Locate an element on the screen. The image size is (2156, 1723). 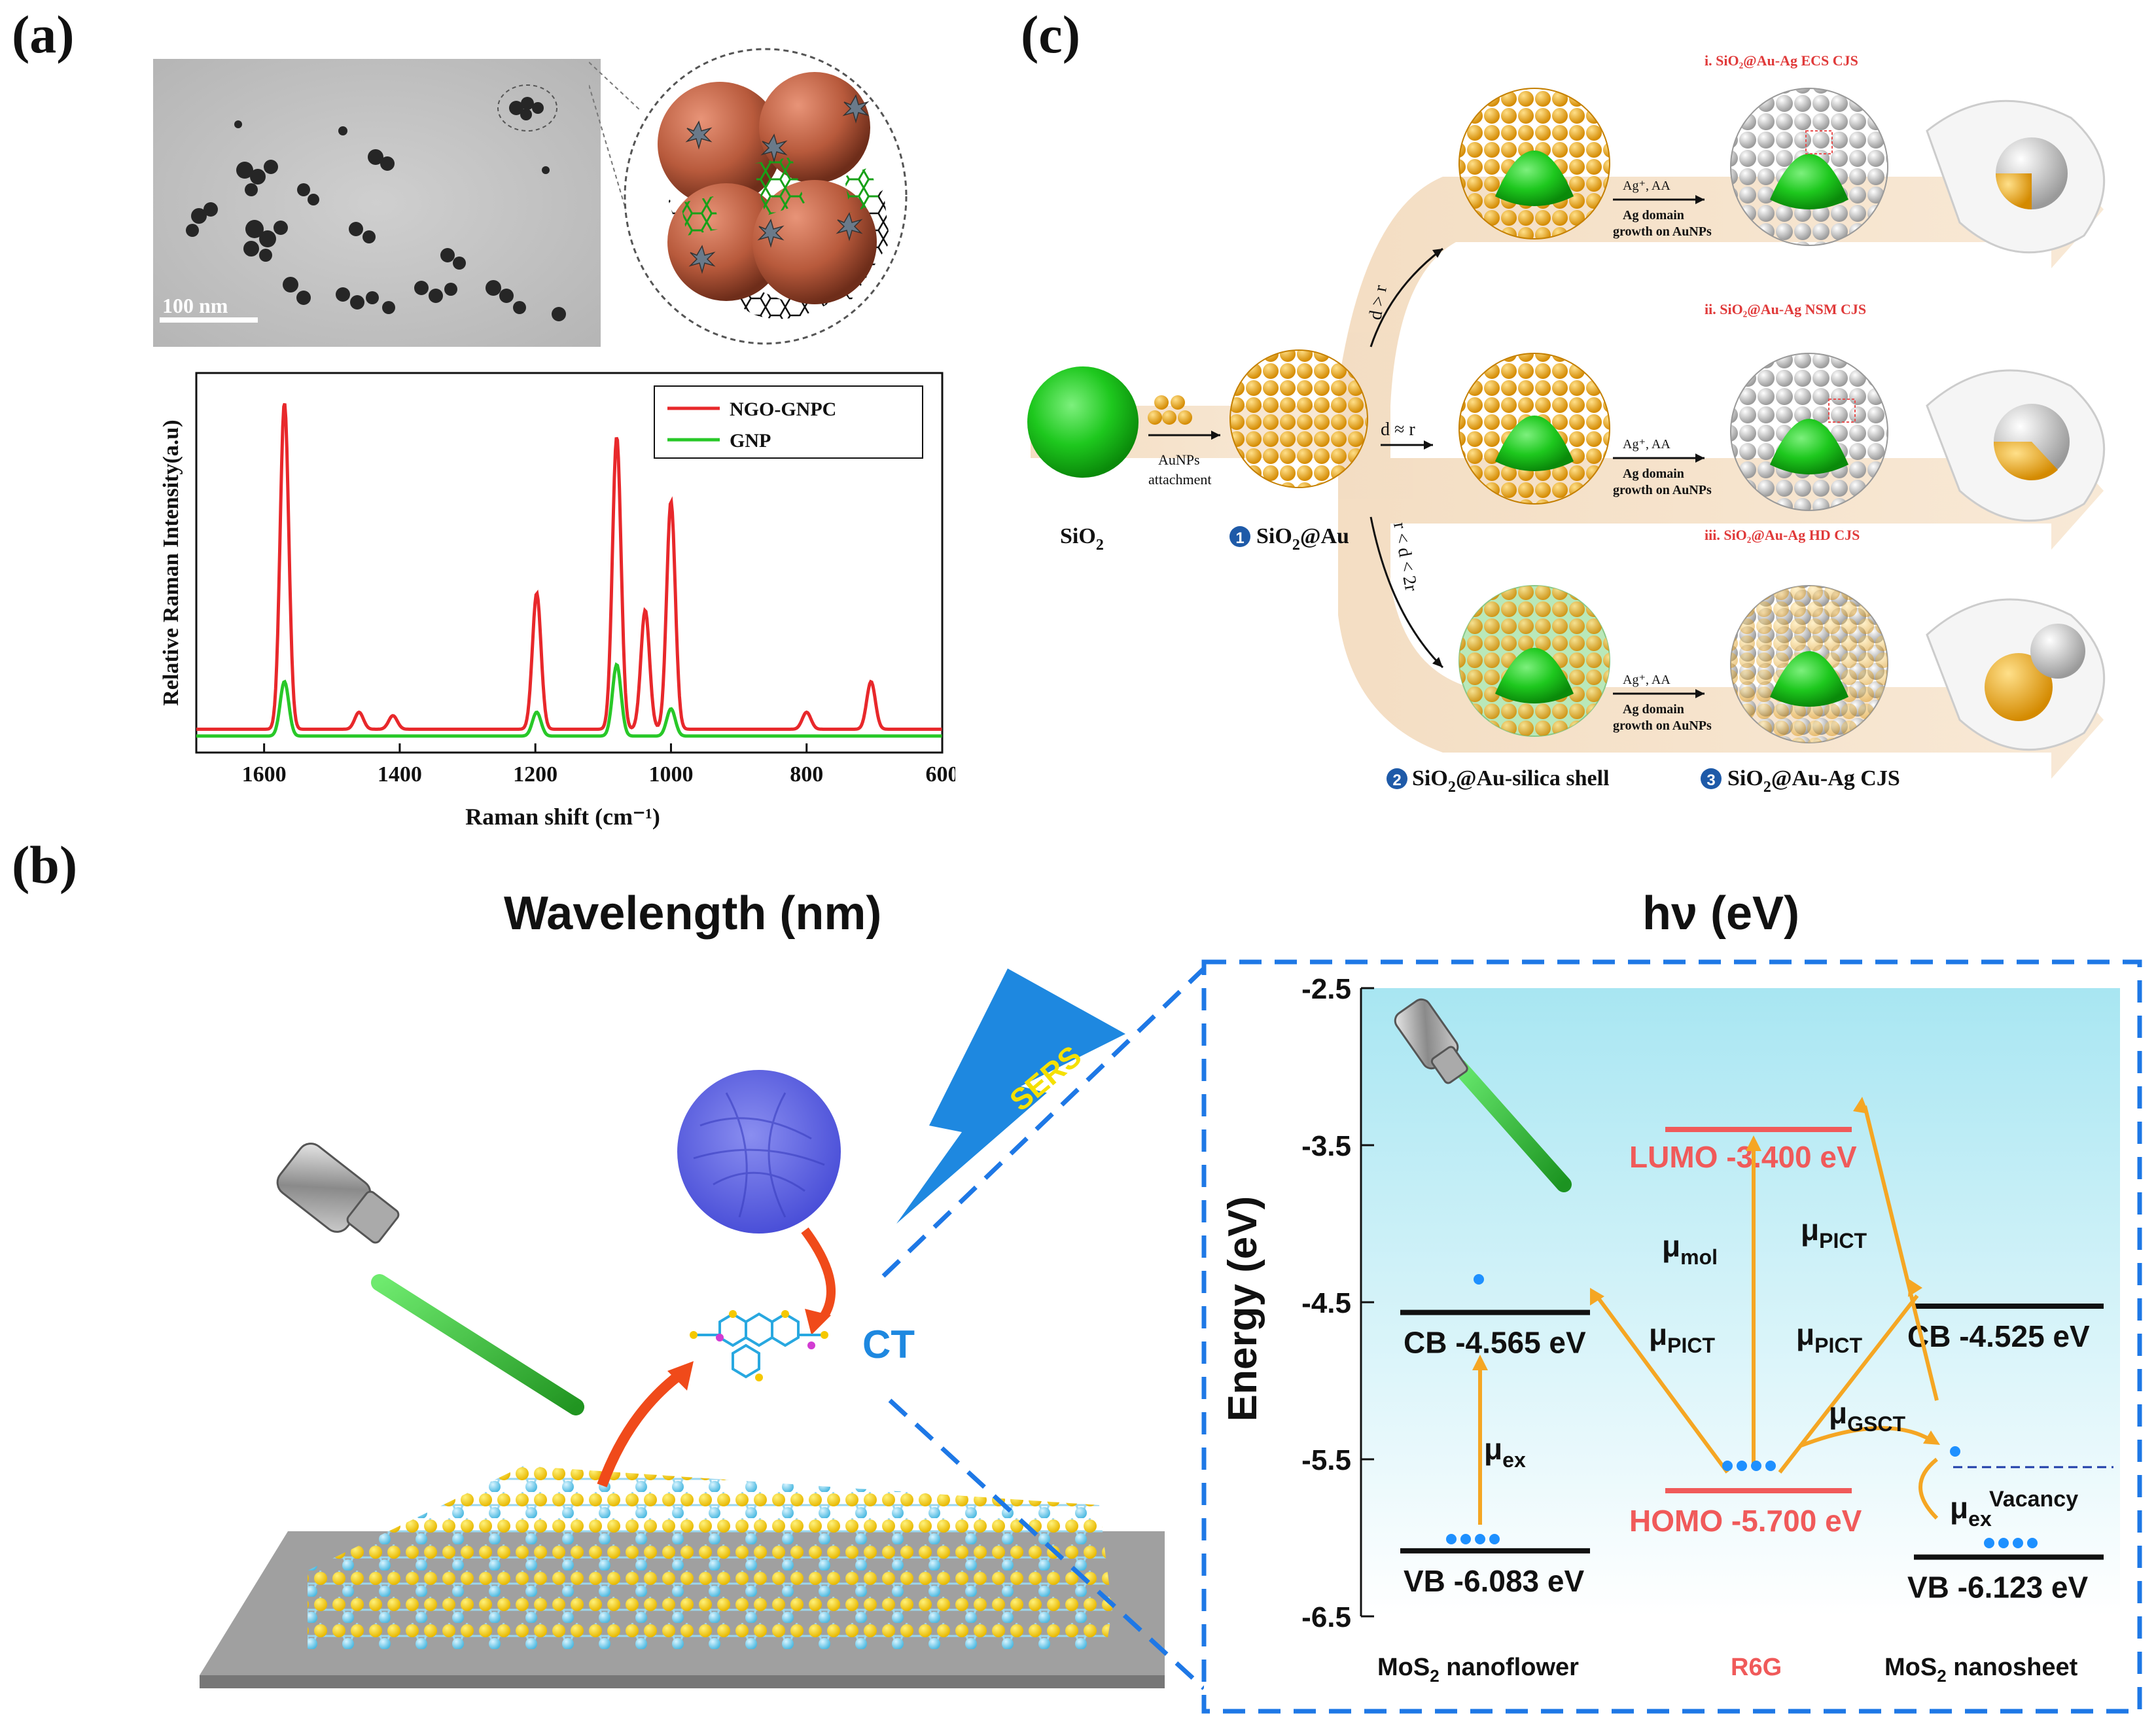
label-mu-ex-right: μex is located at coordinates (1971, 1511).